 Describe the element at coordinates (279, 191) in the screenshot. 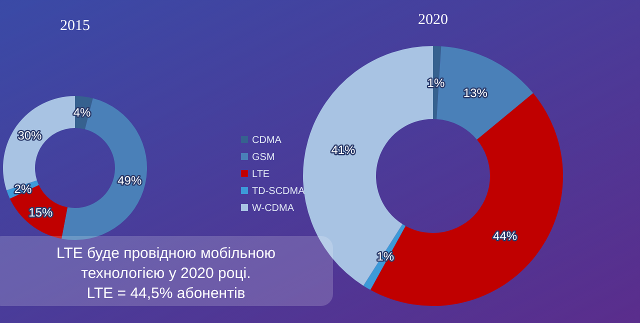

I see `legend-label: TD-SCDMA` at that location.